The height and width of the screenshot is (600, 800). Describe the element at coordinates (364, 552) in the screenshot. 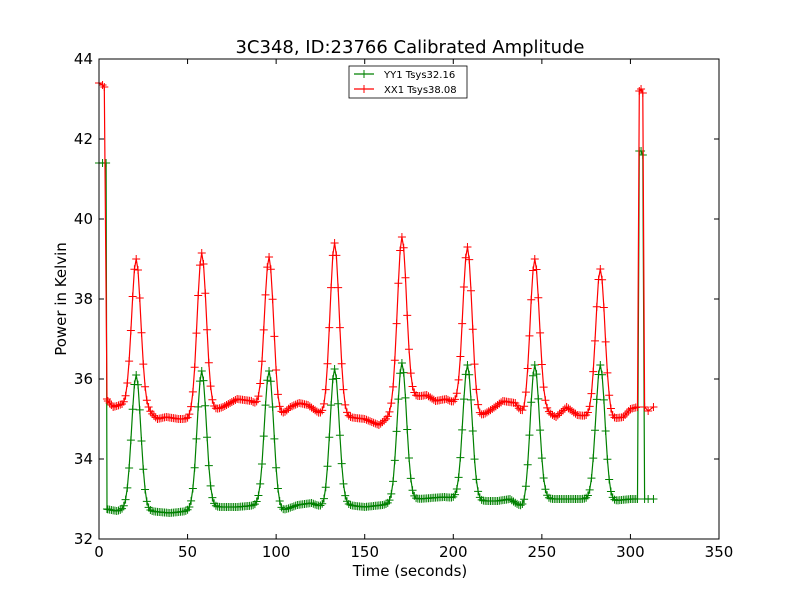

I see `x-tick-label: 150` at that location.